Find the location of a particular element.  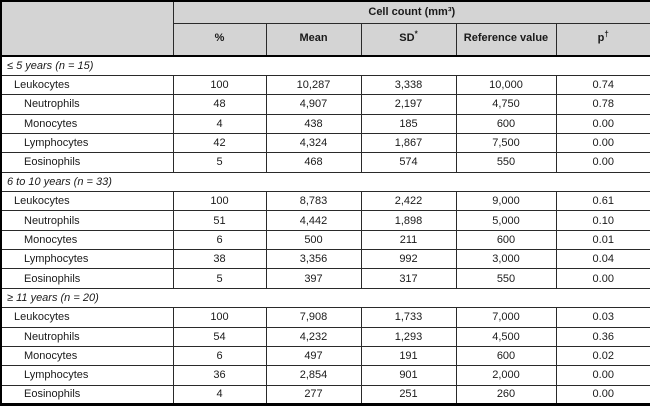

table-row: Lymphocytes 36 2,854 901 2,000 0.00 is located at coordinates (325, 375).